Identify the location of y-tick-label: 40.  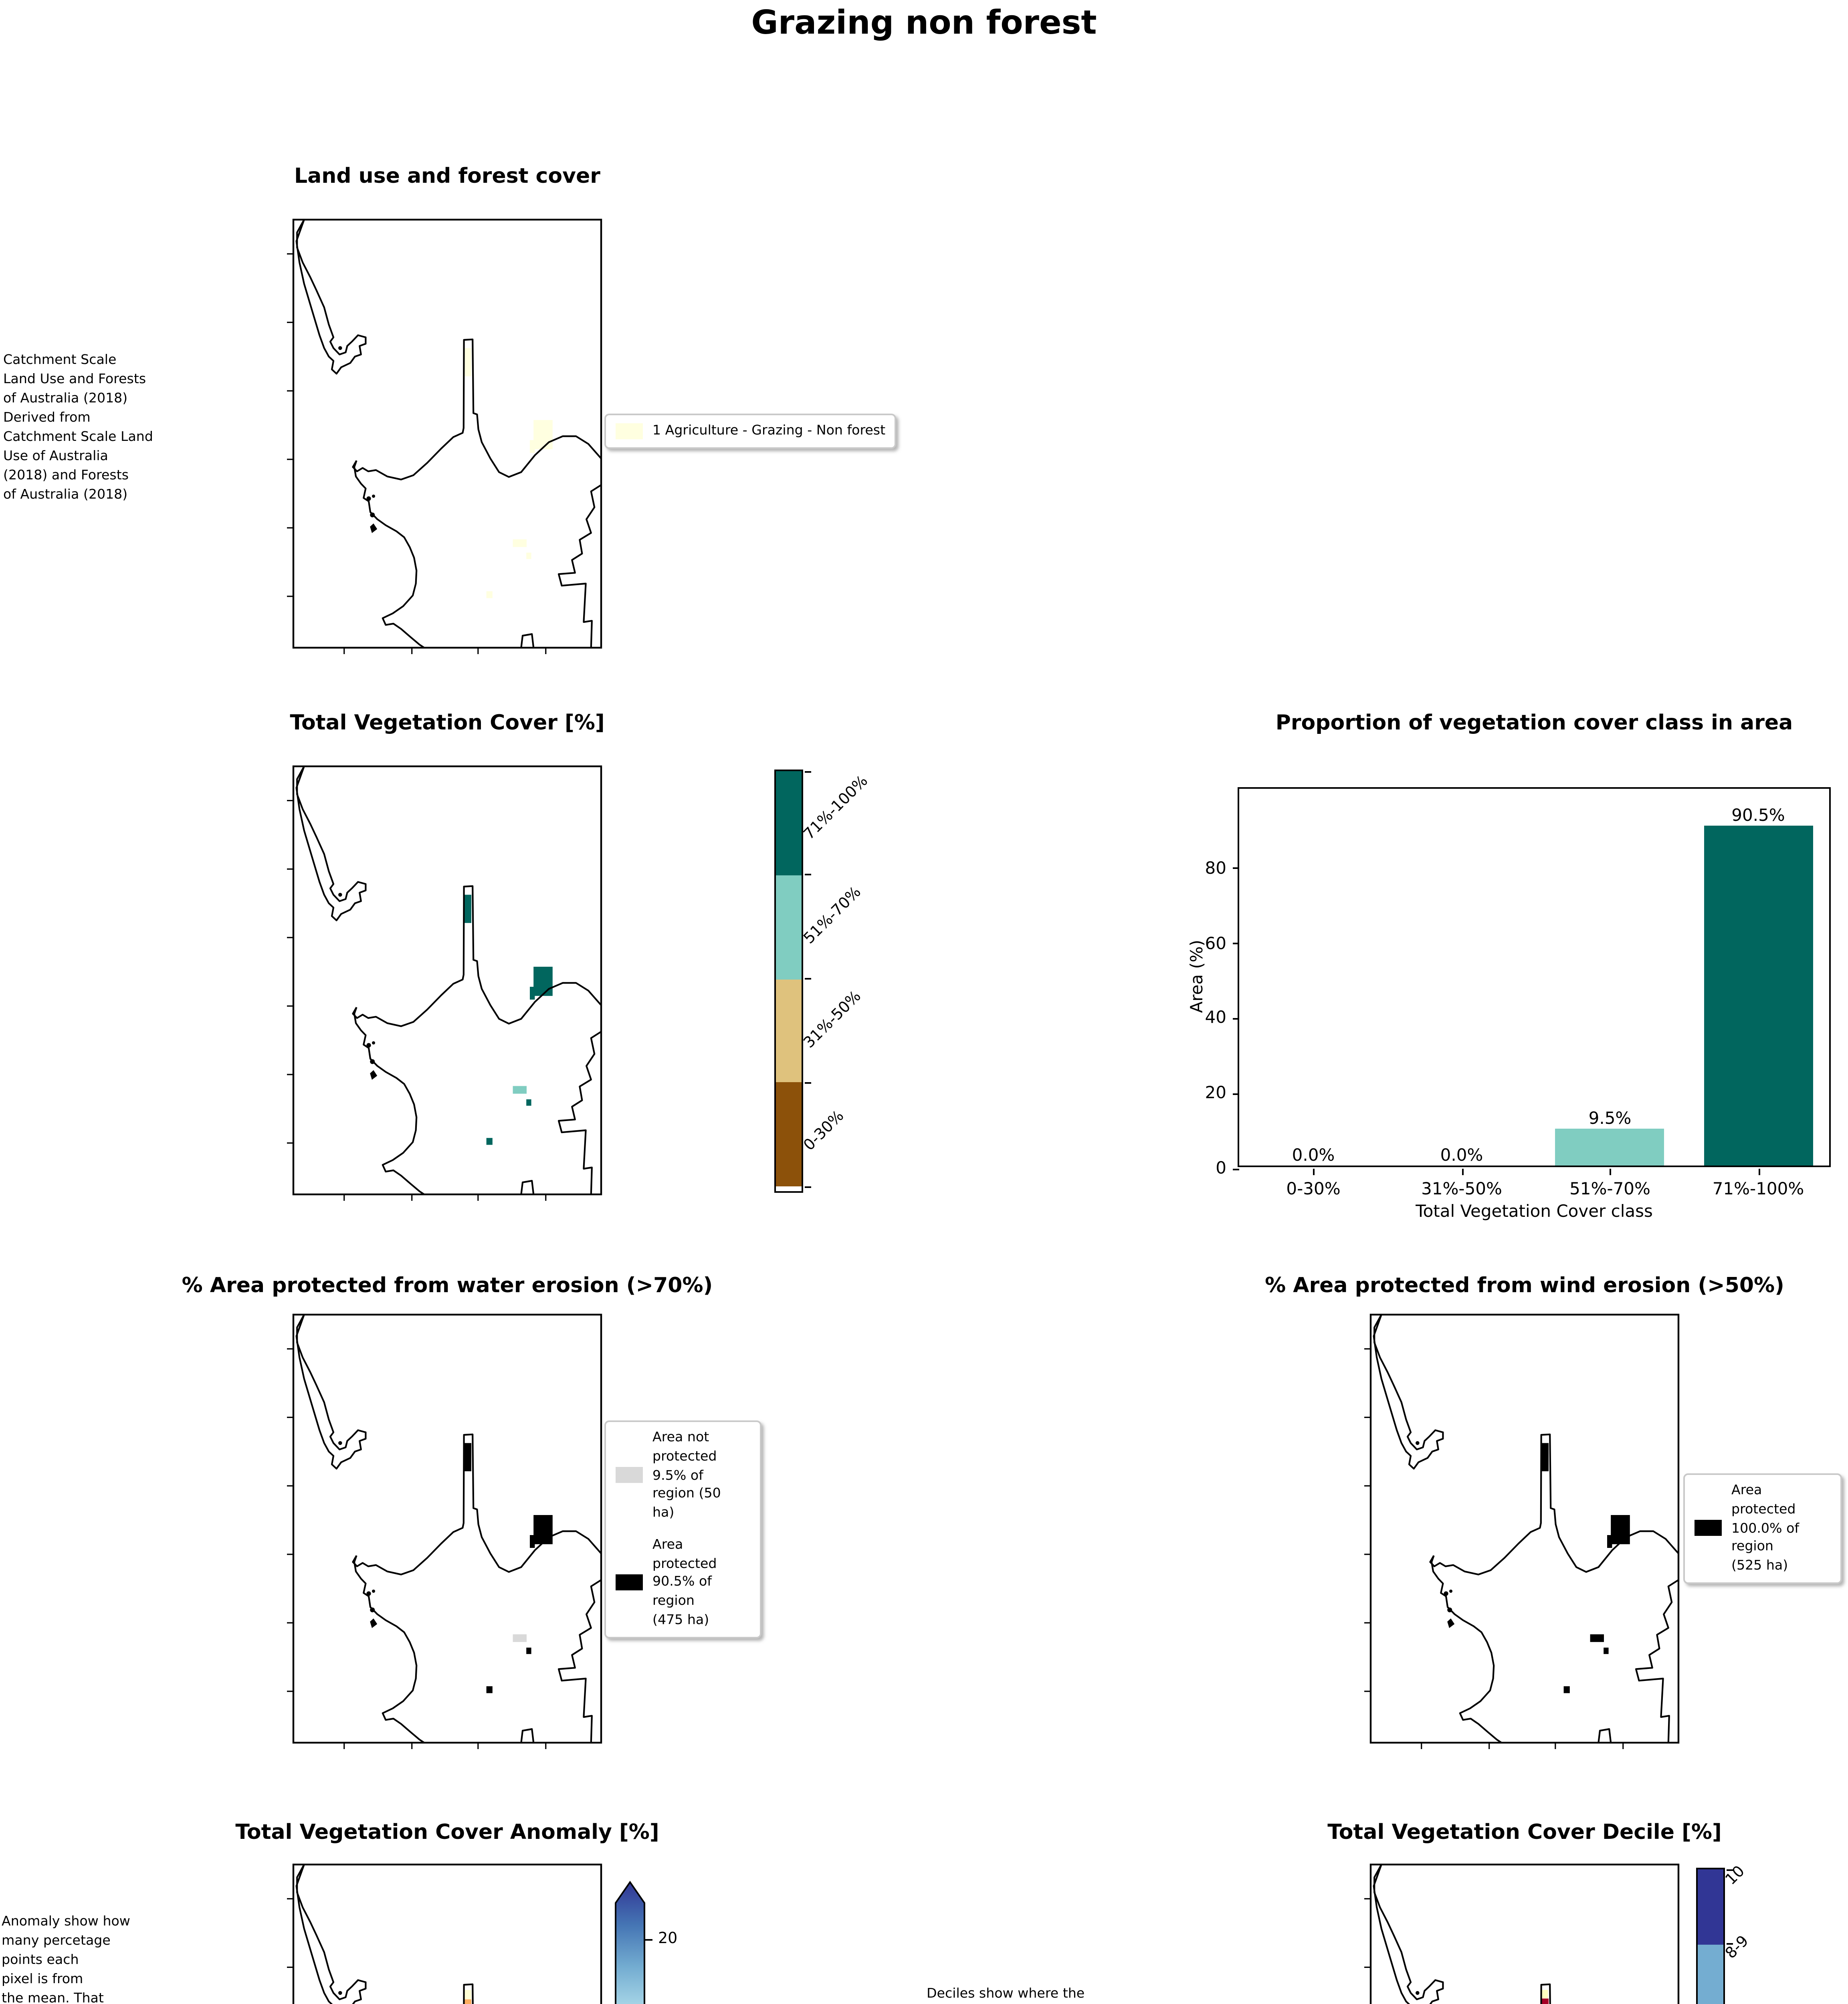
(1216, 1018).